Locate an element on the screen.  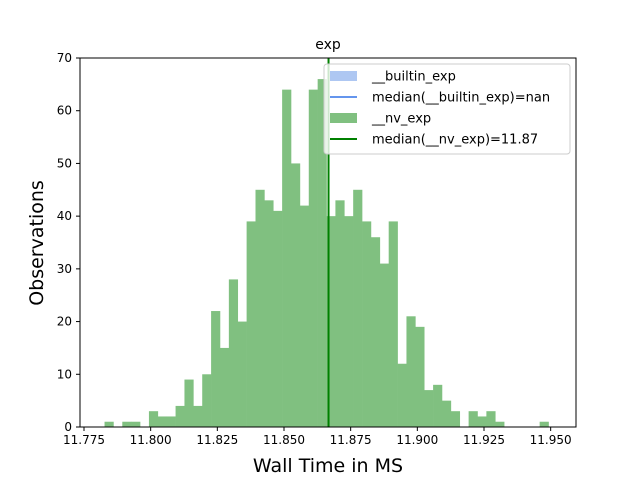
x-tick-label: 11.925 is located at coordinates (484, 440).